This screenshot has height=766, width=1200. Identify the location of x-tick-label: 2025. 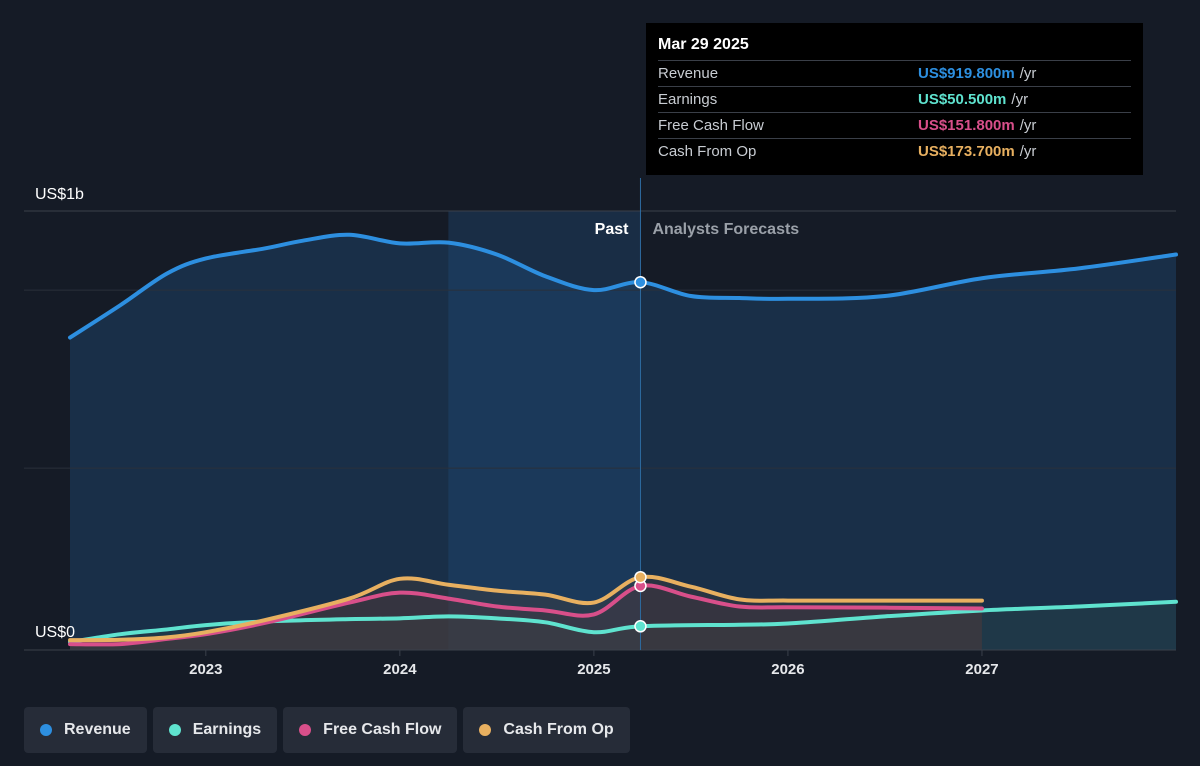
(593, 669).